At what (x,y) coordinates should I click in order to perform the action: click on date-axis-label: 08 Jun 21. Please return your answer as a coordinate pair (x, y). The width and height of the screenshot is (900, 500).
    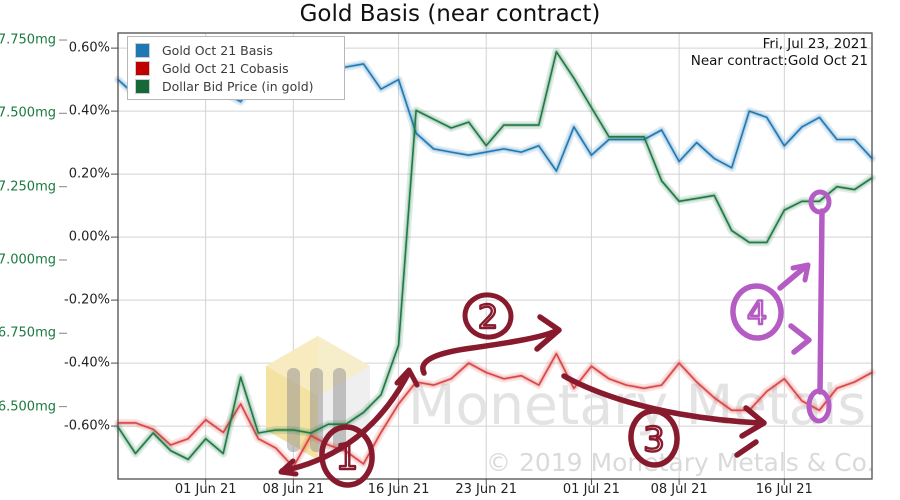
    Looking at the image, I should click on (293, 489).